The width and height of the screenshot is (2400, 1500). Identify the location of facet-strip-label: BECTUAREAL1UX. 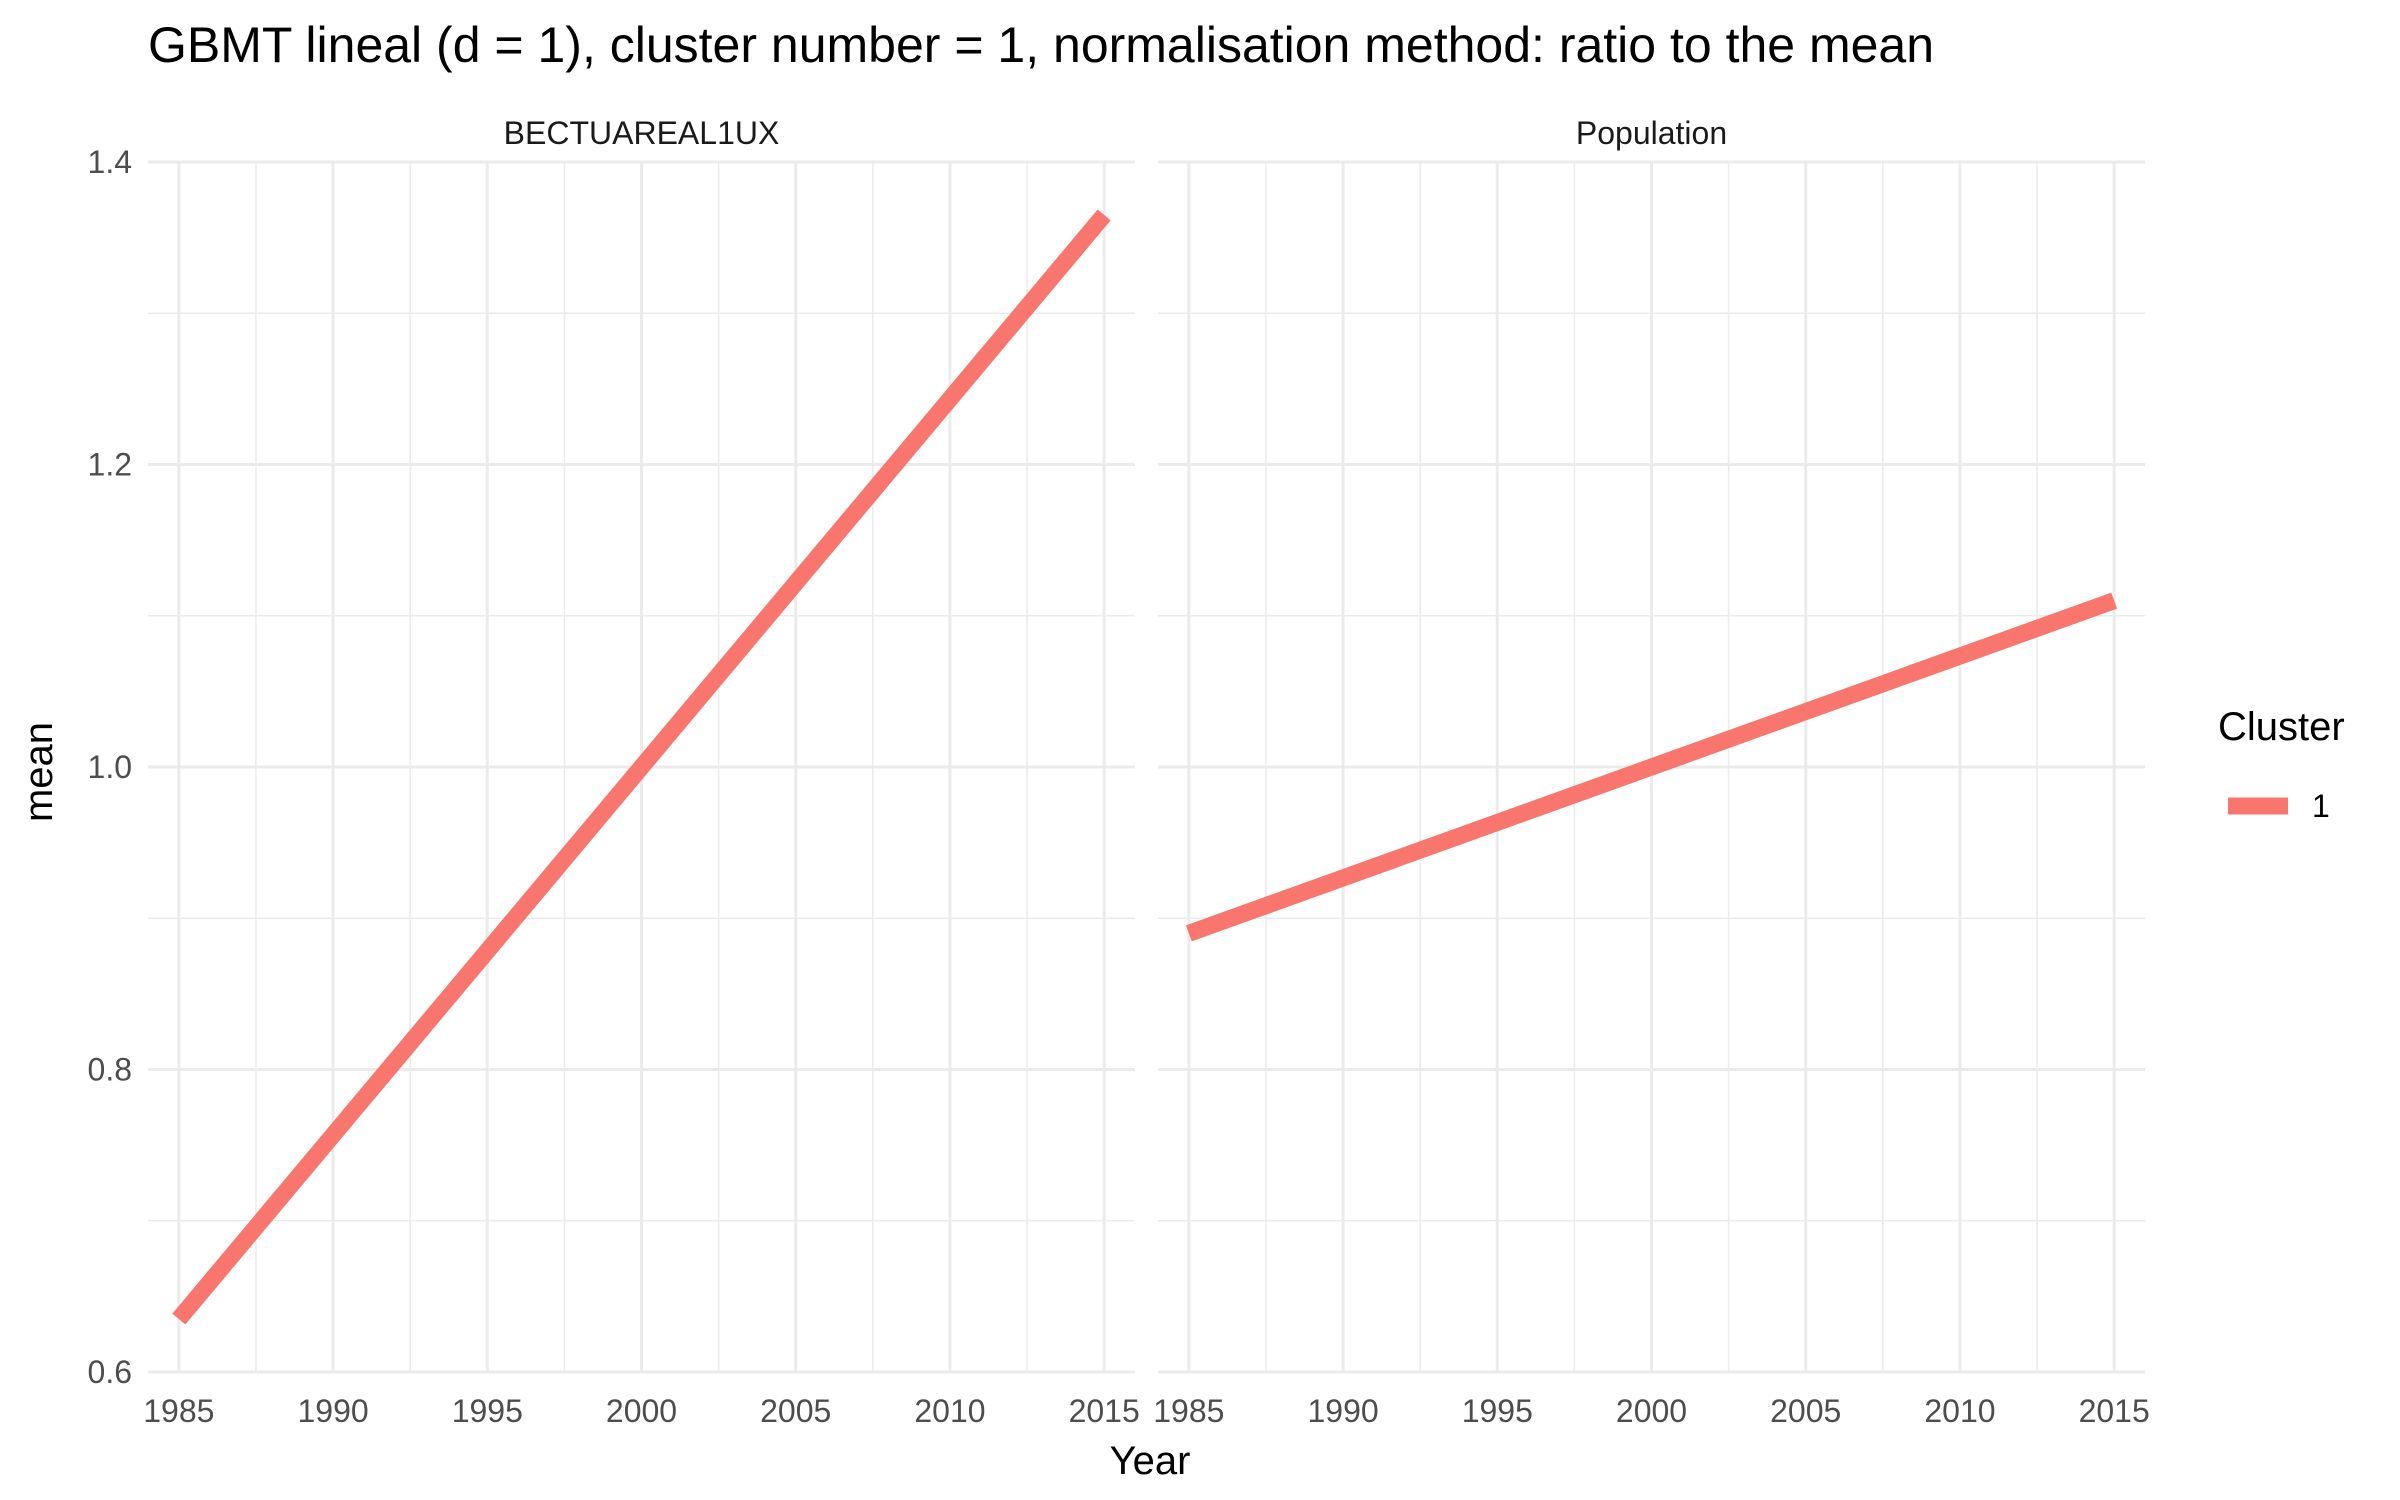
(642, 133).